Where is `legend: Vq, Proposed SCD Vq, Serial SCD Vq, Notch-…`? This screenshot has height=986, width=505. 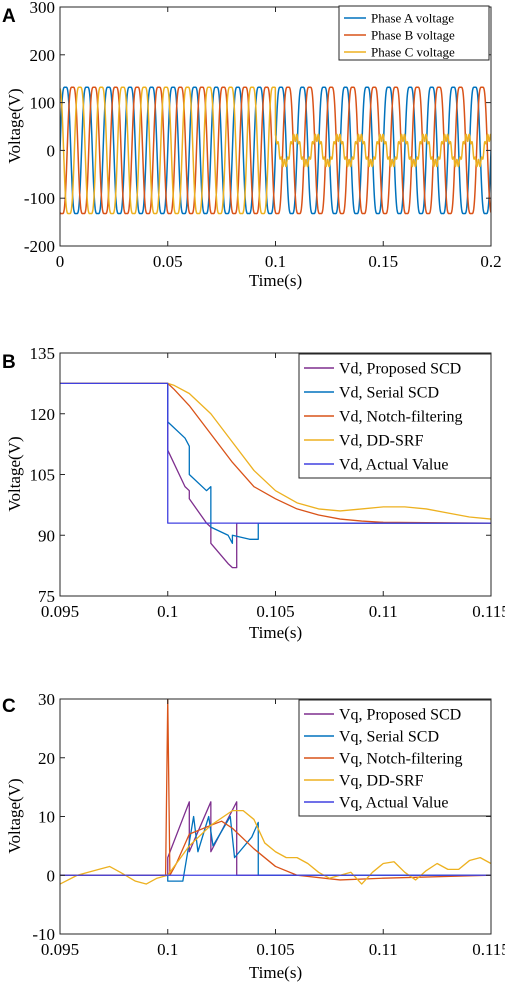 legend: Vq, Proposed SCD Vq, Serial SCD Vq, Notch-… is located at coordinates (395, 758).